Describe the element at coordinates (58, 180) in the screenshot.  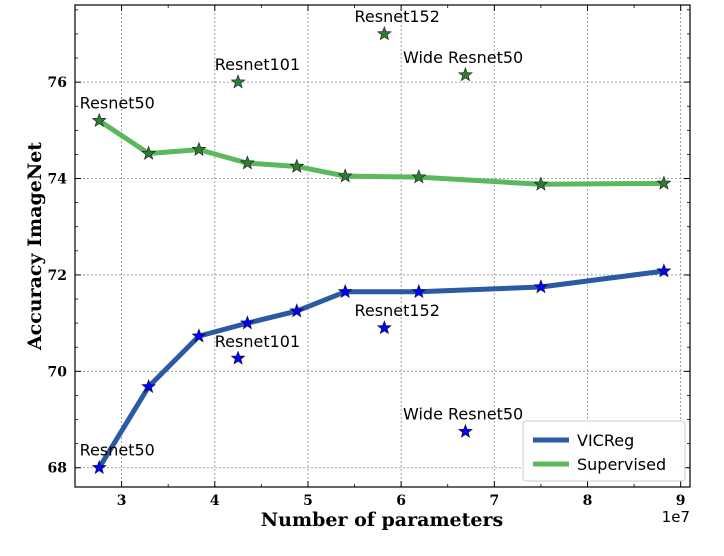
I see `y-tick-label: 74` at that location.